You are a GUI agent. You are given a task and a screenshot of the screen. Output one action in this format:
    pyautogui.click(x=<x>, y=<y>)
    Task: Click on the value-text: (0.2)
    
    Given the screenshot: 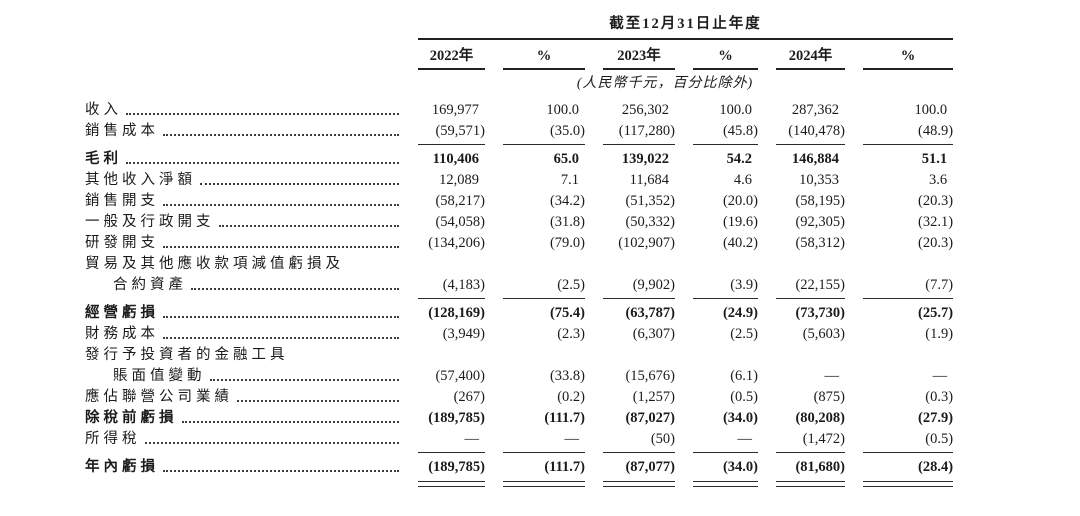 What is the action you would take?
    pyautogui.click(x=571, y=397)
    